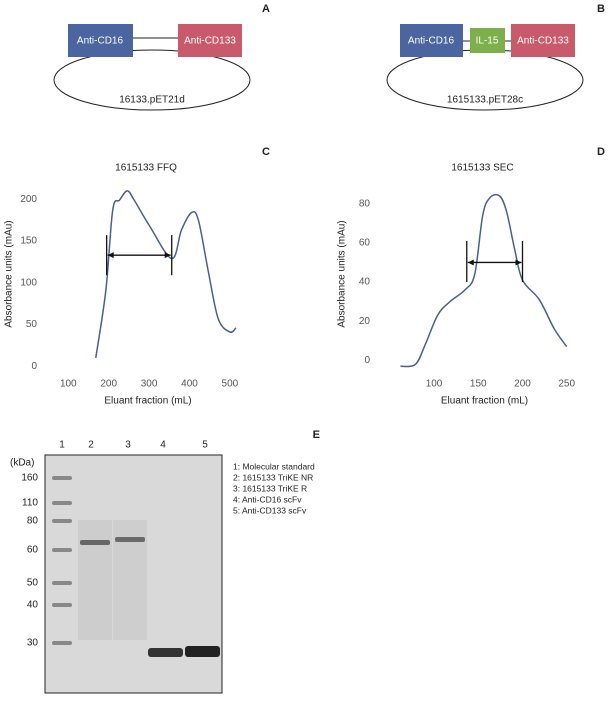 Image resolution: width=611 pixels, height=701 pixels. What do you see at coordinates (33, 583) in the screenshot?
I see `marker-label: 50` at bounding box center [33, 583].